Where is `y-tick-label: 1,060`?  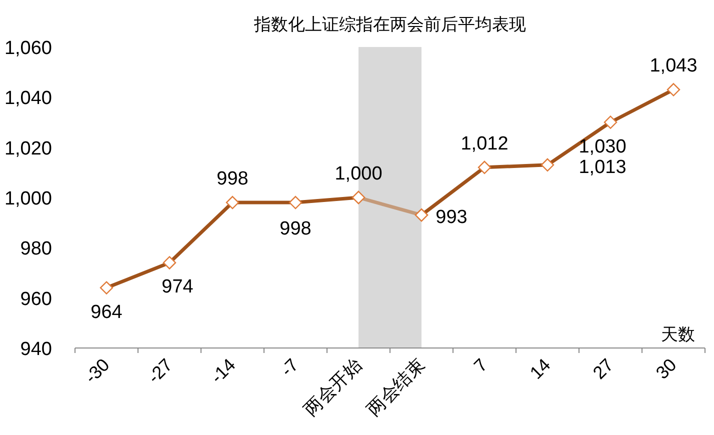 y-tick-label: 1,060 is located at coordinates (28, 48).